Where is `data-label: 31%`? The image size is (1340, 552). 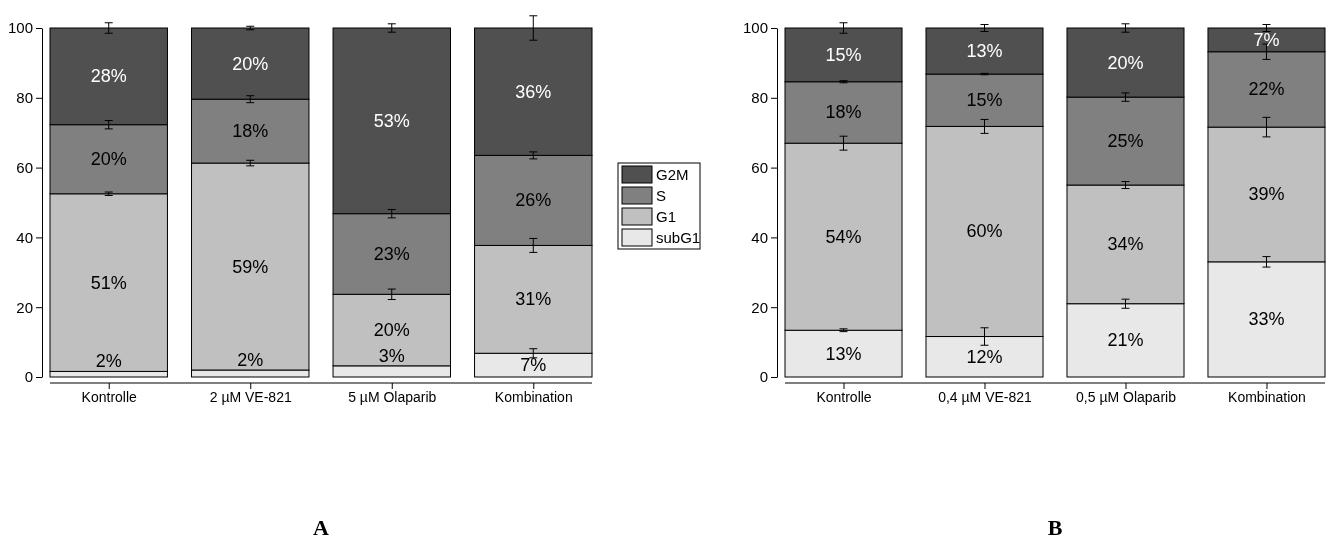 data-label: 31% is located at coordinates (533, 299).